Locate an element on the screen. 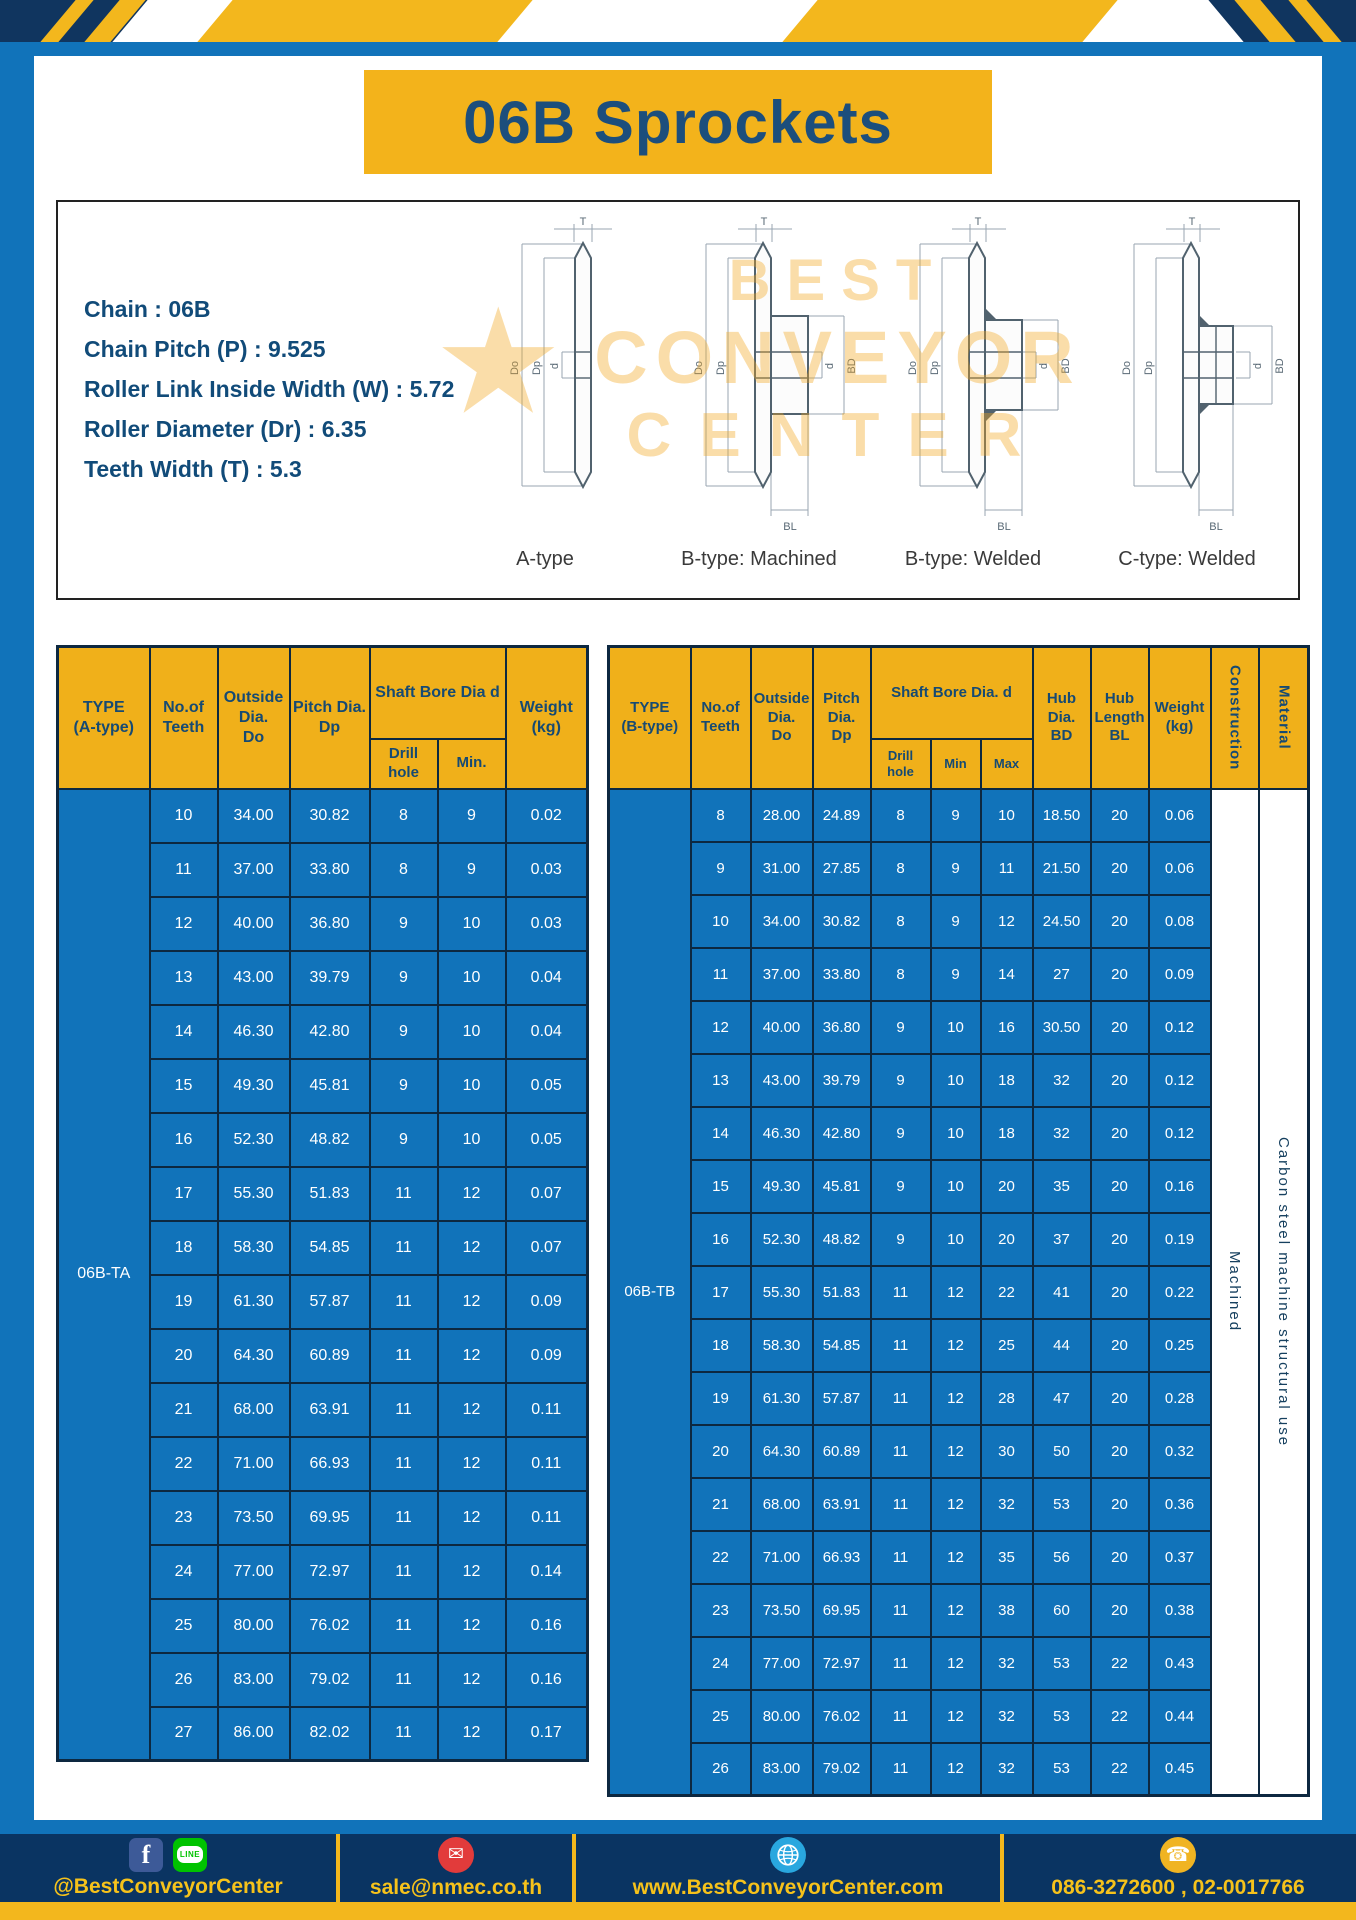  construction-cell-text: Machined is located at coordinates (1235, 1292).